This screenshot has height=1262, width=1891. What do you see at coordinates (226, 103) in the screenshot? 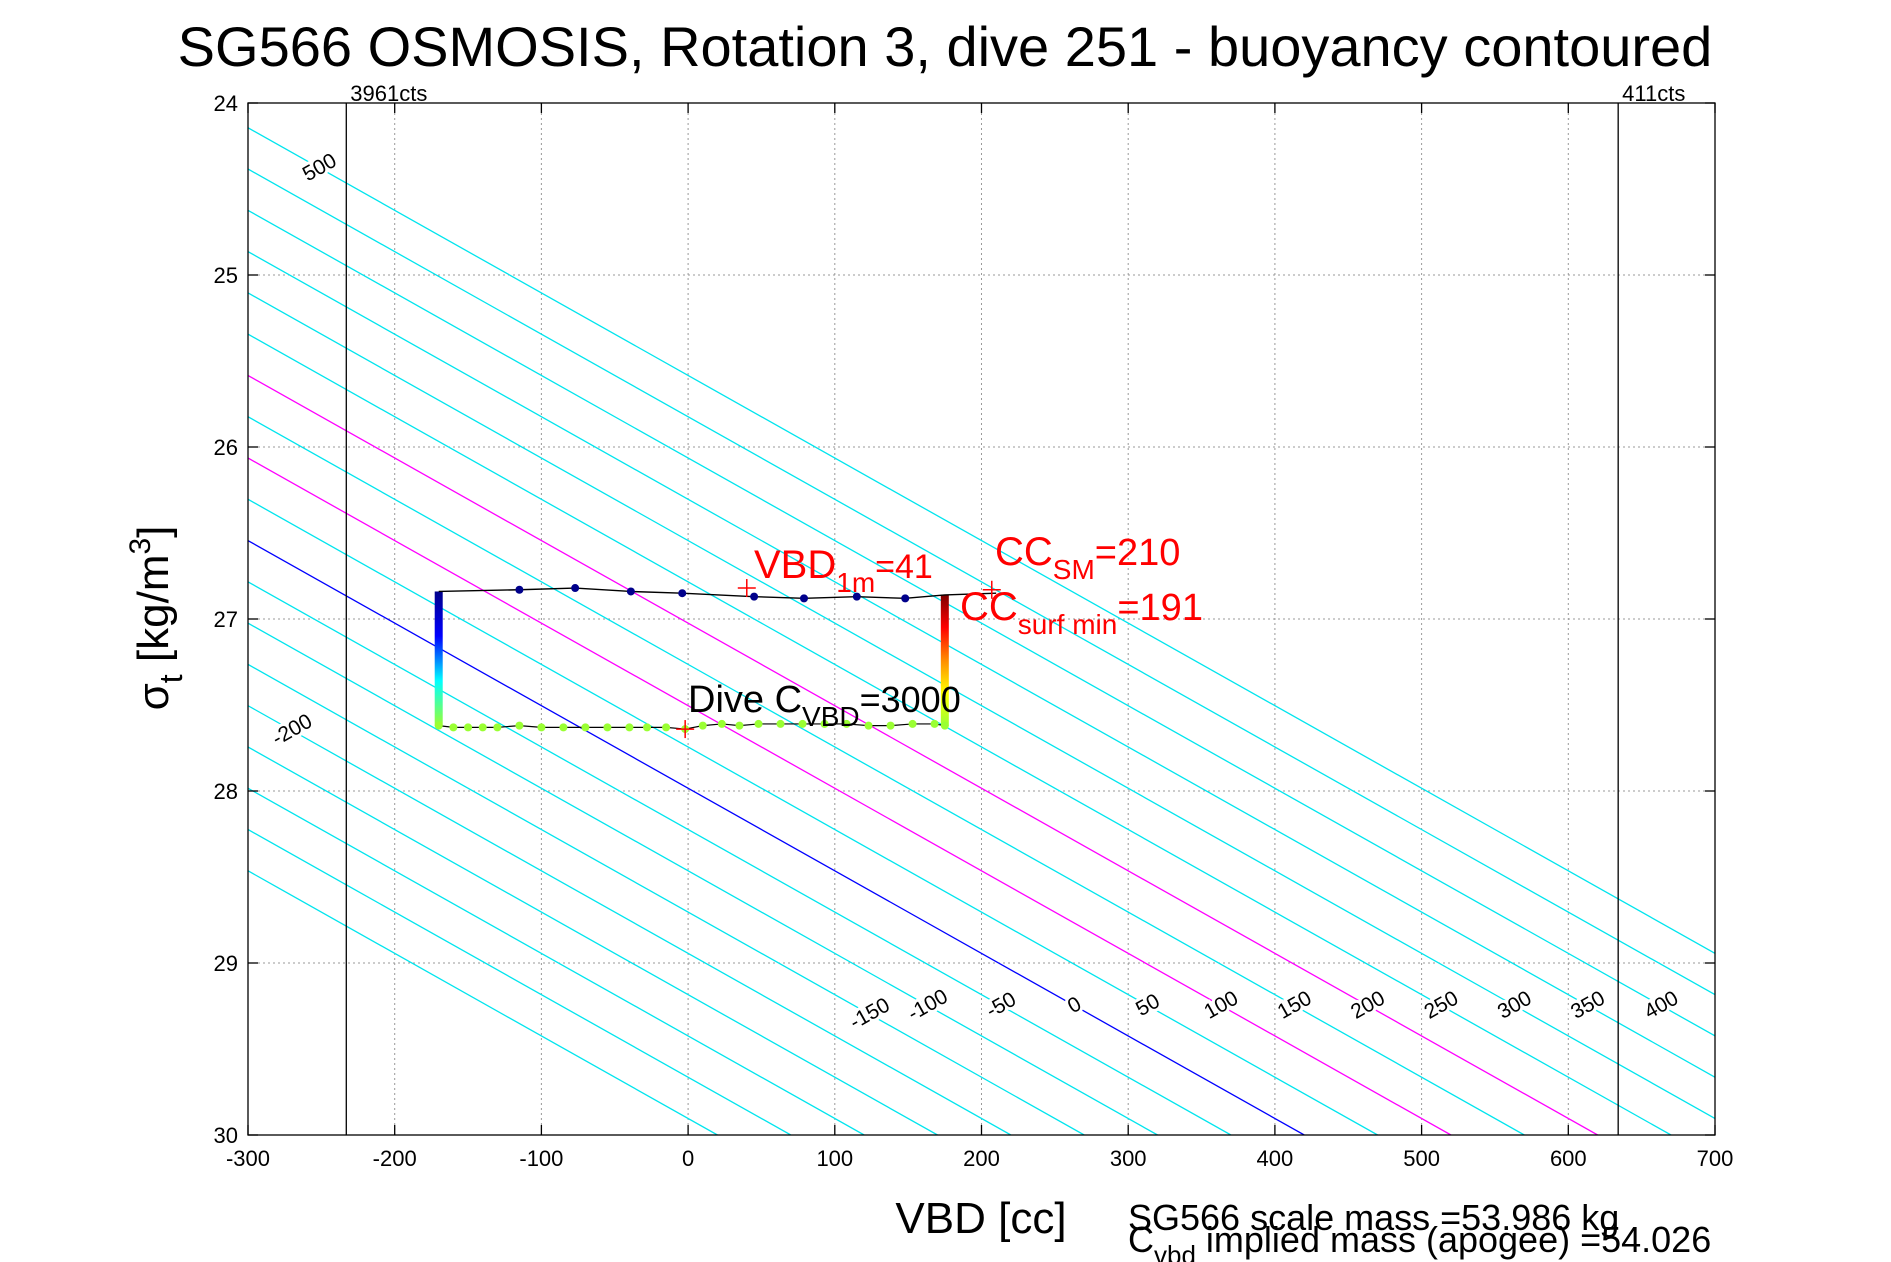
I see `y-tick-label: 24` at bounding box center [226, 103].